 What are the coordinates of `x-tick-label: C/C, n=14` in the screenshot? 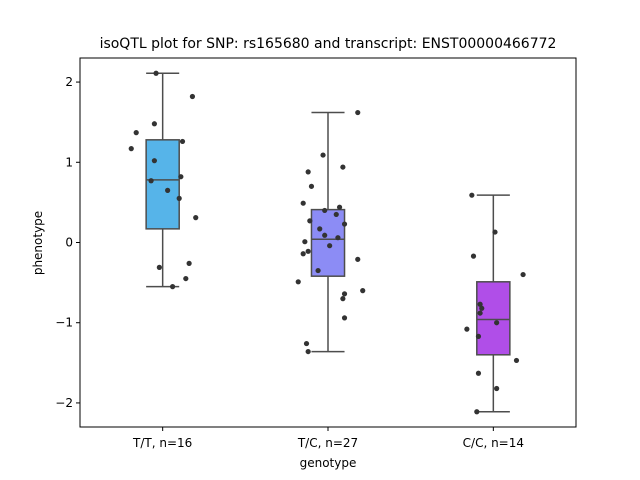 It's located at (493, 443).